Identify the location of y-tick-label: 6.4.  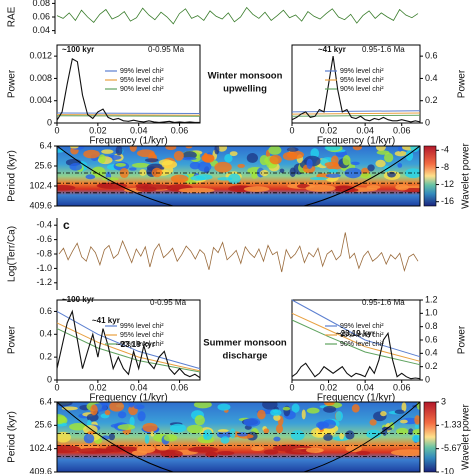
(45, 145).